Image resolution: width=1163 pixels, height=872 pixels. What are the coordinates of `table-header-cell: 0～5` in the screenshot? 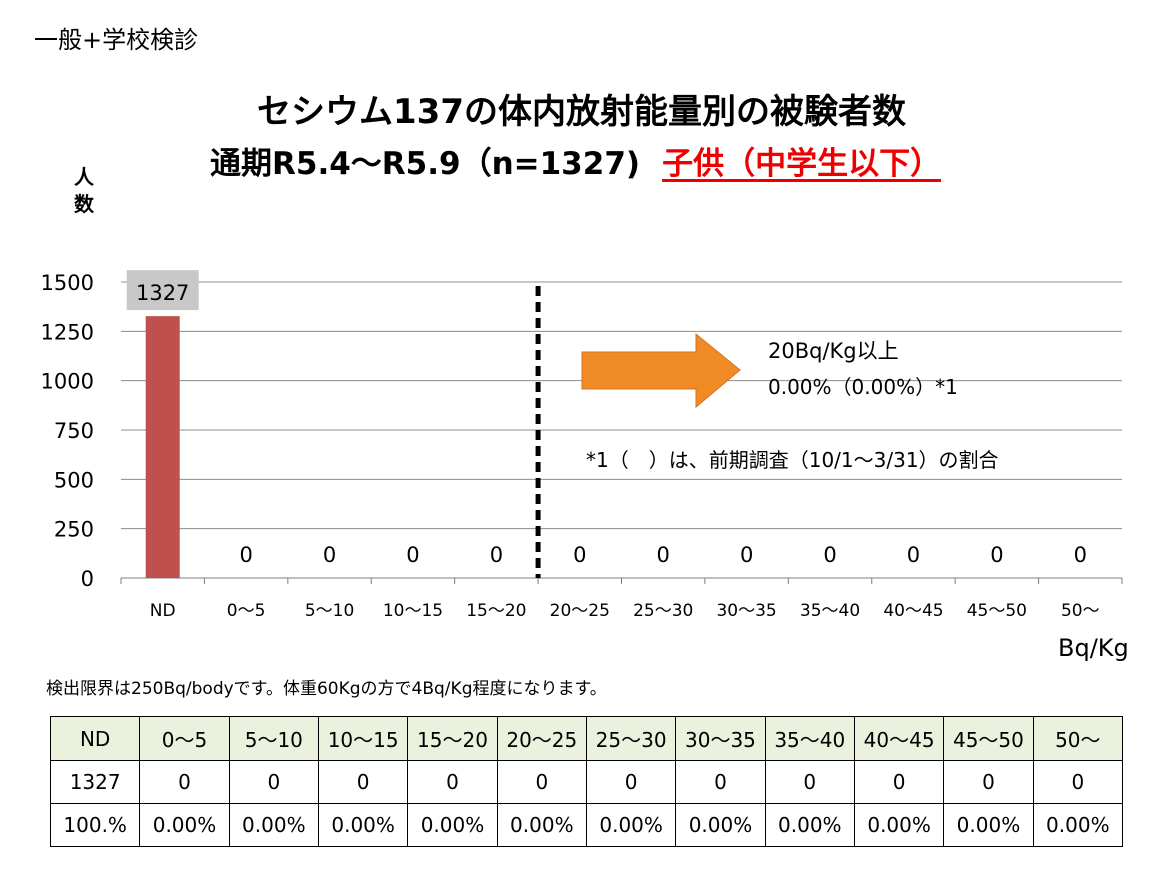 It's located at (184, 738).